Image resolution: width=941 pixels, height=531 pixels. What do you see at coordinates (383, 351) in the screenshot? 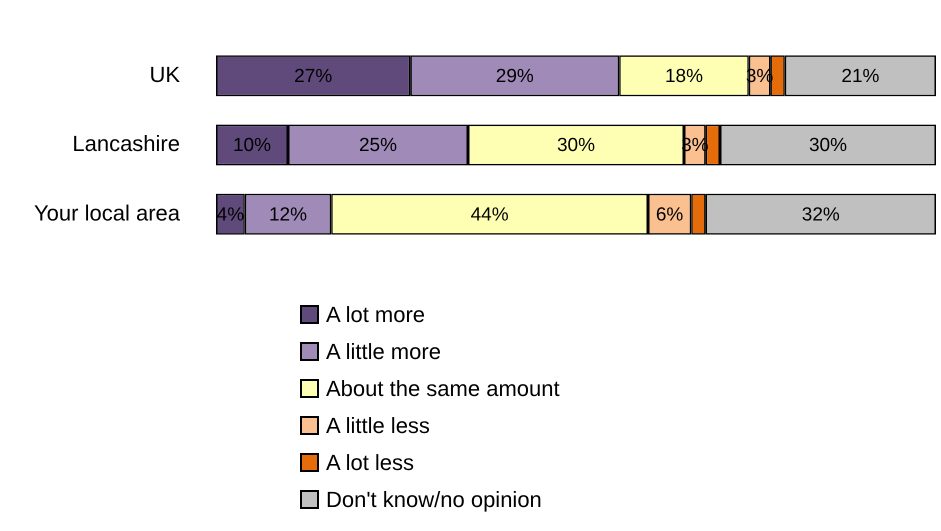
I see `legend-label: A little more` at bounding box center [383, 351].